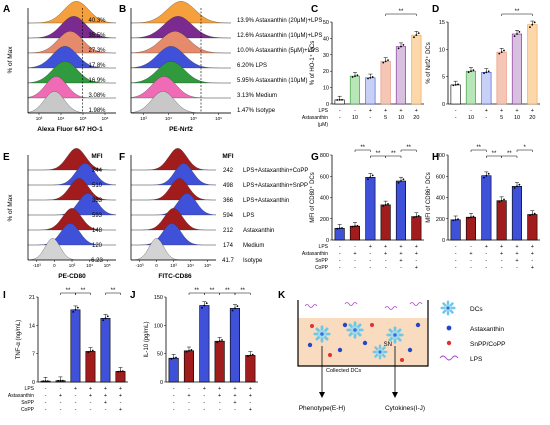 The height and width of the screenshot is (425, 550). Describe the element at coordinates (37, 265) in the screenshot. I see `x-tick-label: -10³` at that location.